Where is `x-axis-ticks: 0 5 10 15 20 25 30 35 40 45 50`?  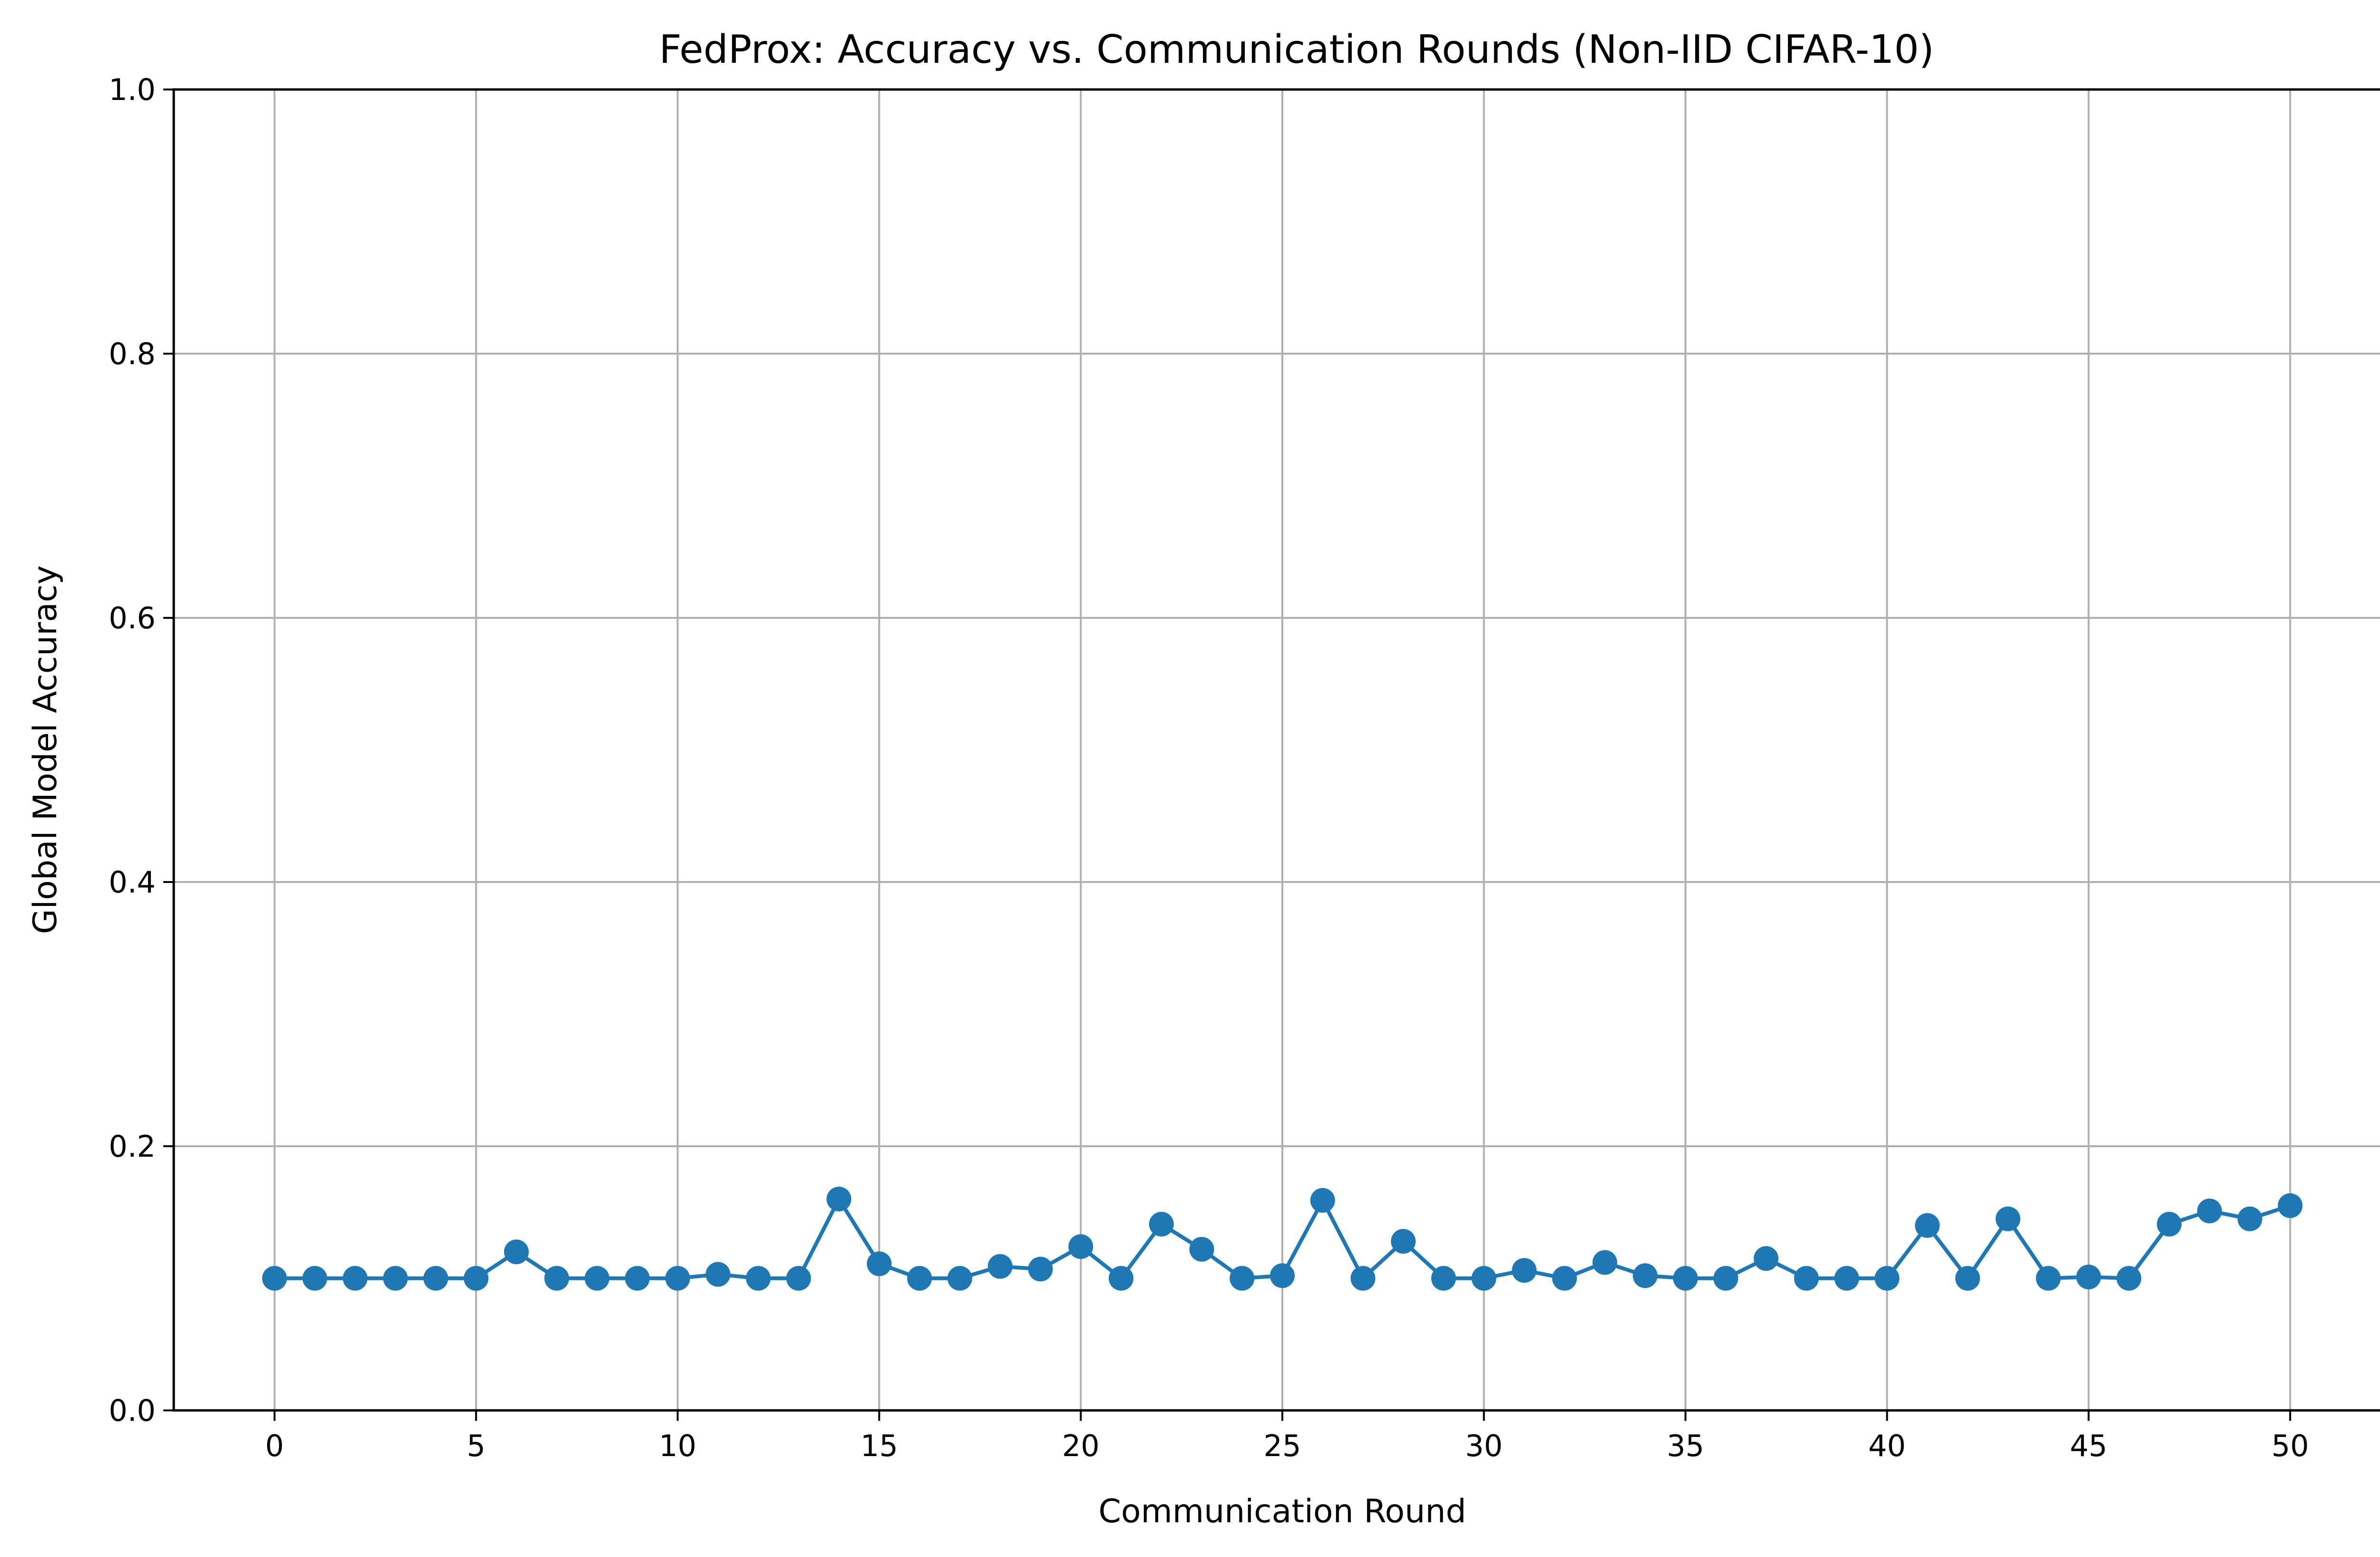 x-axis-ticks: 0 5 10 15 20 25 30 35 40 45 50 is located at coordinates (1287, 1436).